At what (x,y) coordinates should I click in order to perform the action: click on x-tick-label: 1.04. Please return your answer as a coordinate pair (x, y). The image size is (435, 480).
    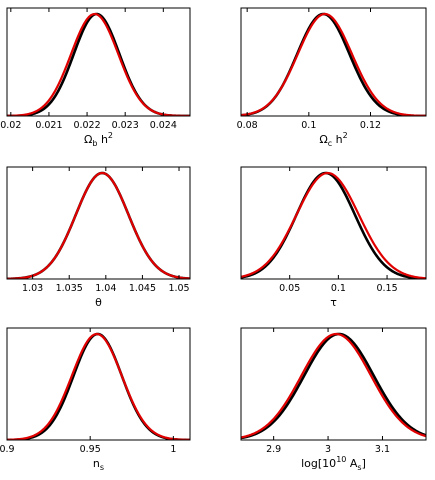
    Looking at the image, I should click on (105, 288).